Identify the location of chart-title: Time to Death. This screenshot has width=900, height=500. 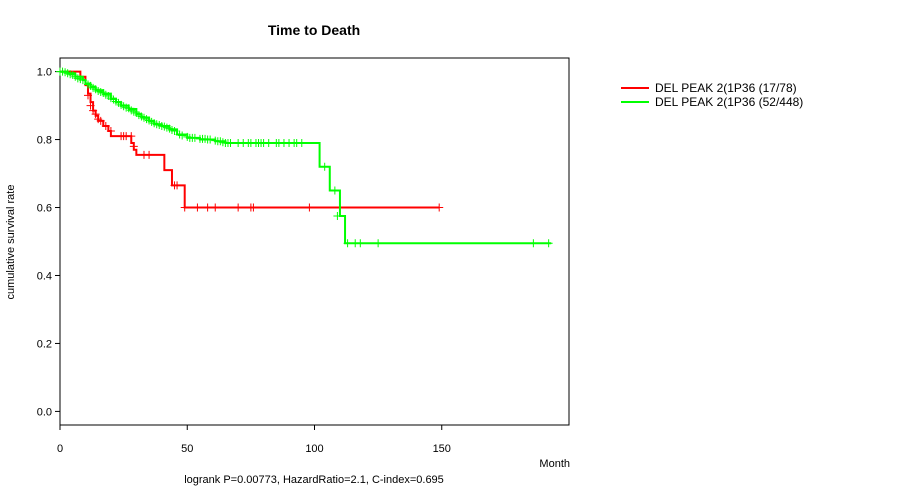
(314, 30).